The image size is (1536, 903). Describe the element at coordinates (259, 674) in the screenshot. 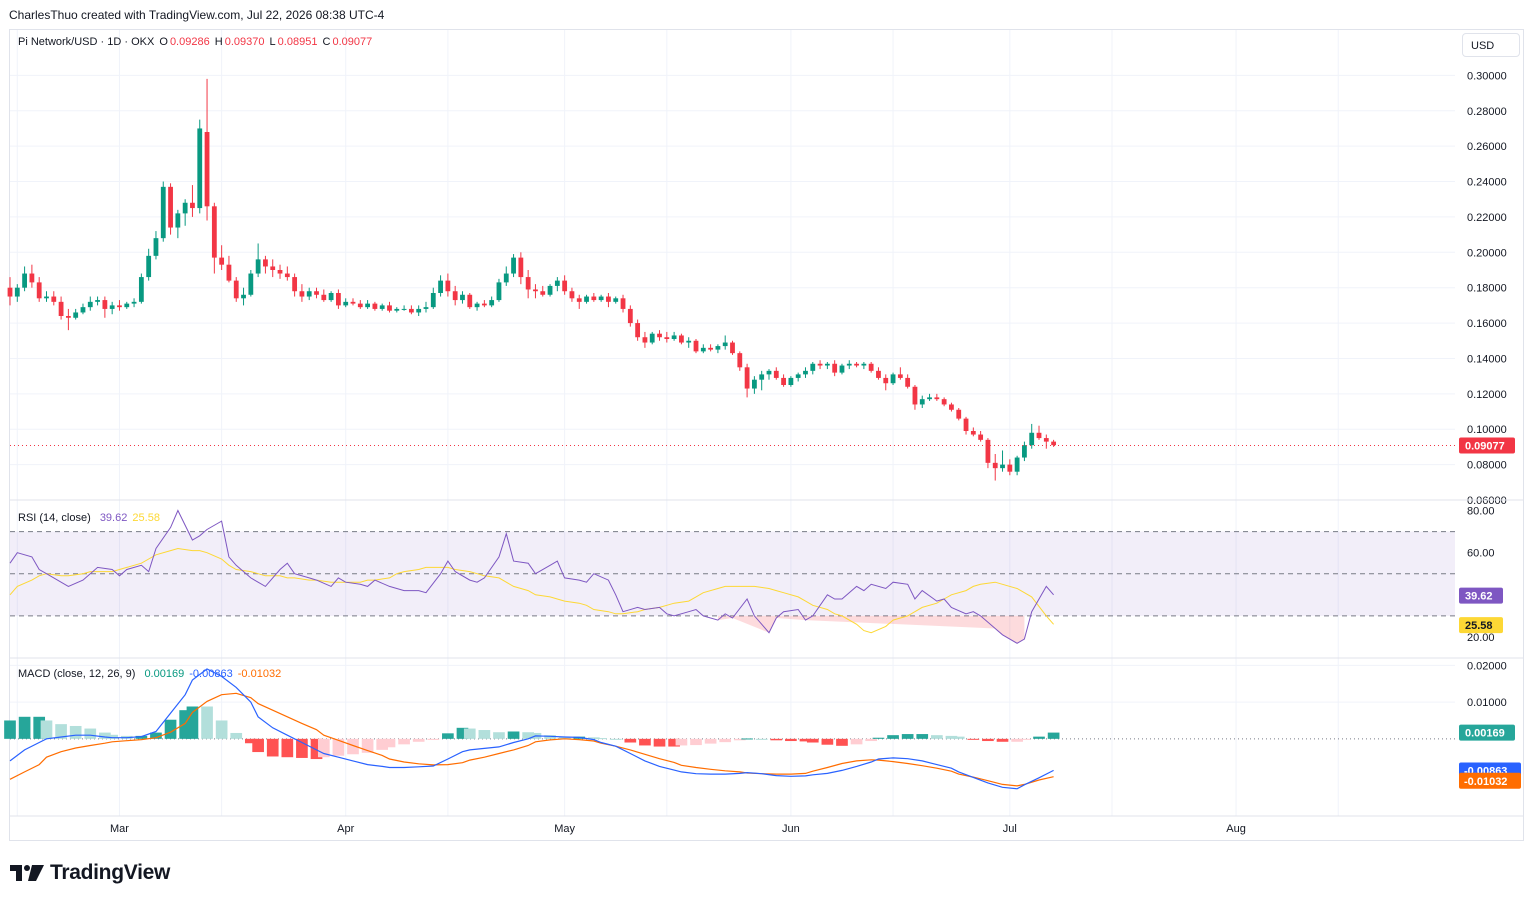

I see `macd-signal-value: -0.01032` at that location.